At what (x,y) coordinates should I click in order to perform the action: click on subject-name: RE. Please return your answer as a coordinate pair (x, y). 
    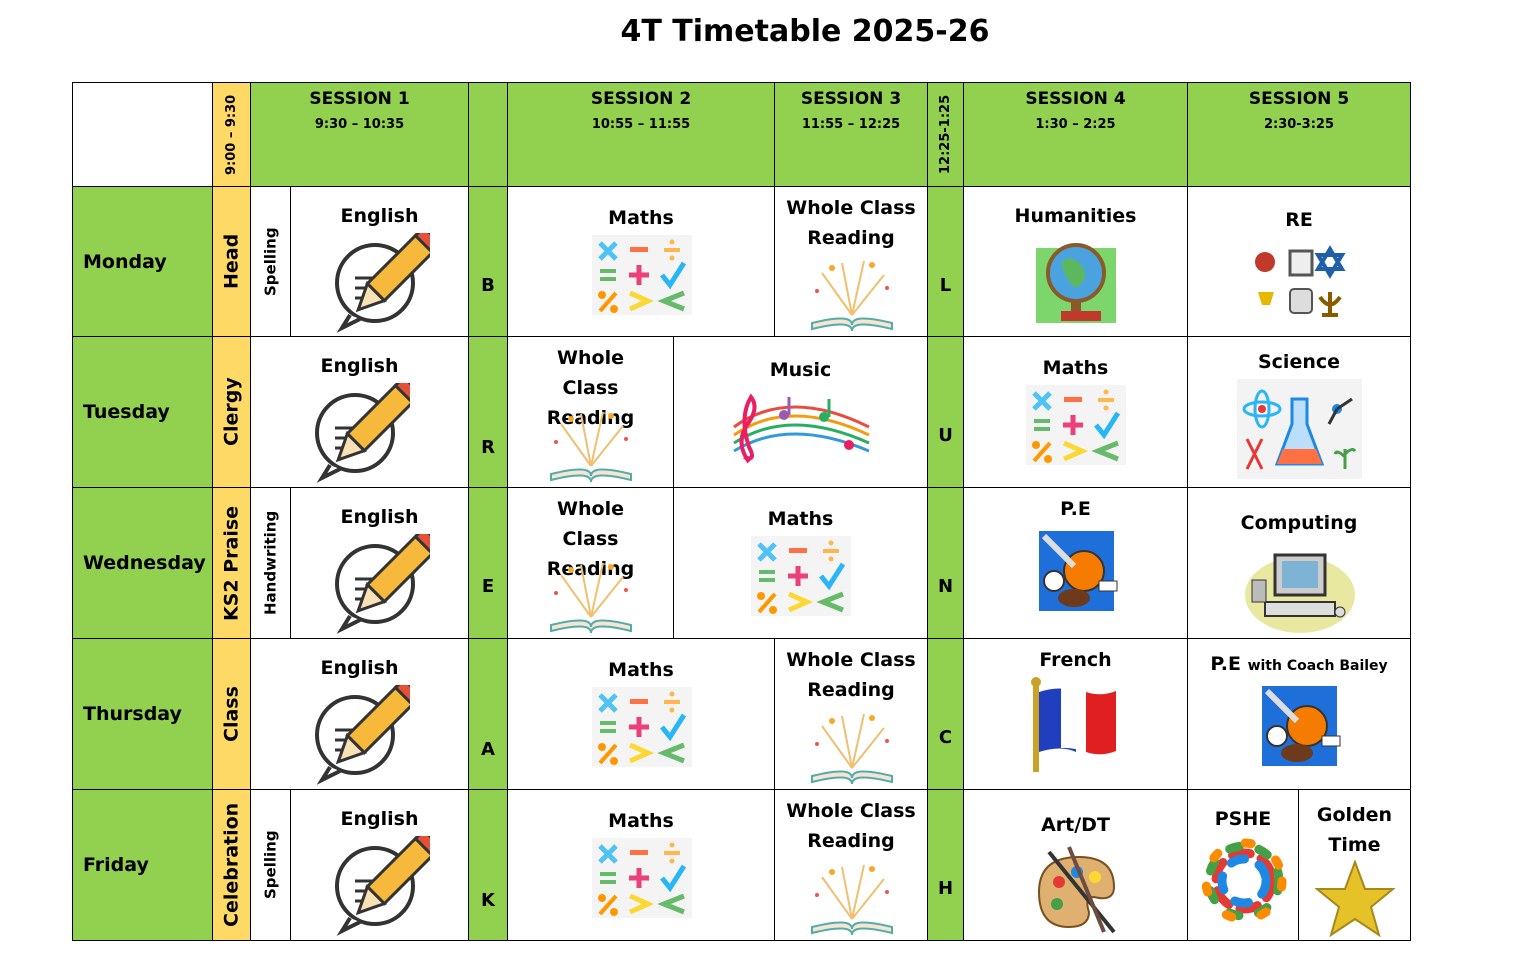
    Looking at the image, I should click on (1299, 220).